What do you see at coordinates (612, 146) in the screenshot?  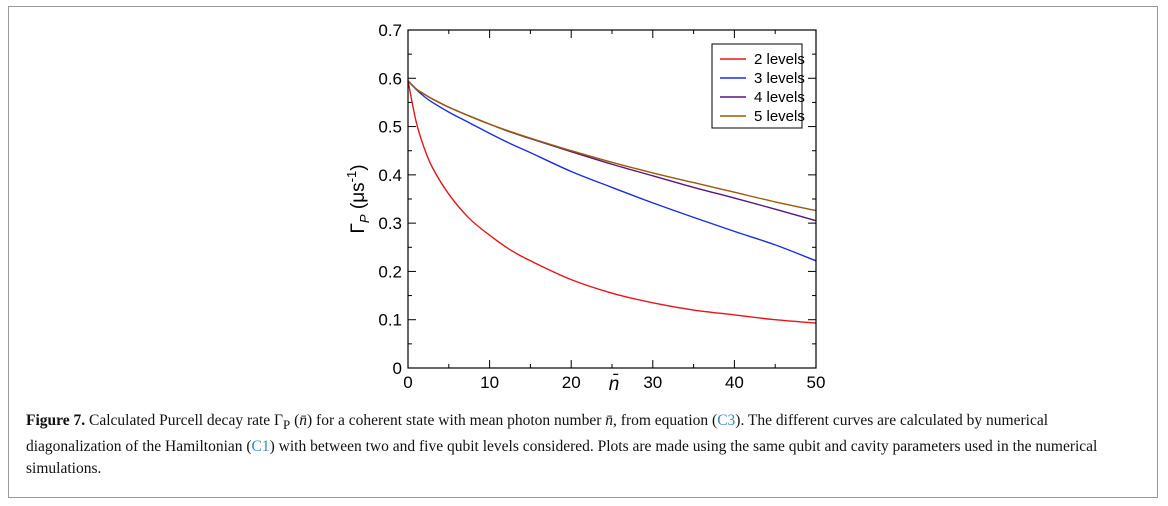 I see `series-line-5-levels` at bounding box center [612, 146].